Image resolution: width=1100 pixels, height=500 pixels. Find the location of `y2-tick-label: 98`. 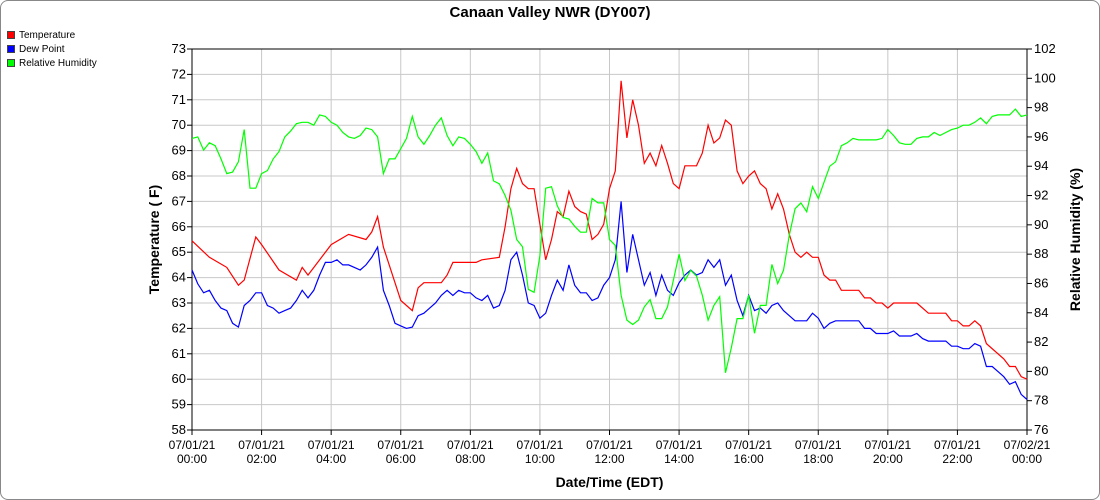

y2-tick-label: 98 is located at coordinates (1041, 107).